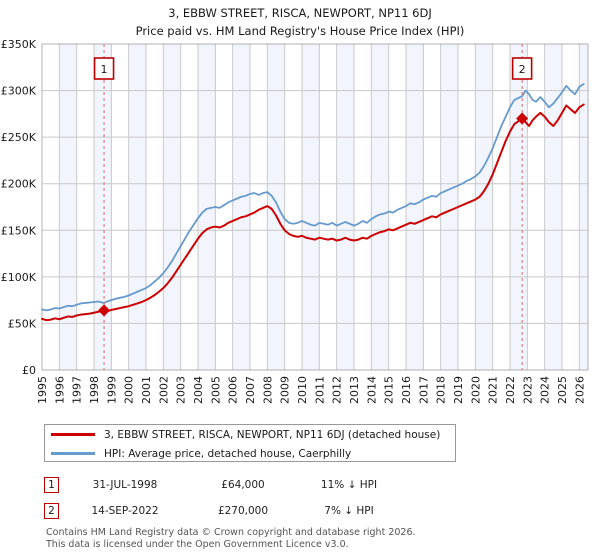 The height and width of the screenshot is (560, 600). Describe the element at coordinates (146, 390) in the screenshot. I see `x-axis-tick-label: 2001` at that location.